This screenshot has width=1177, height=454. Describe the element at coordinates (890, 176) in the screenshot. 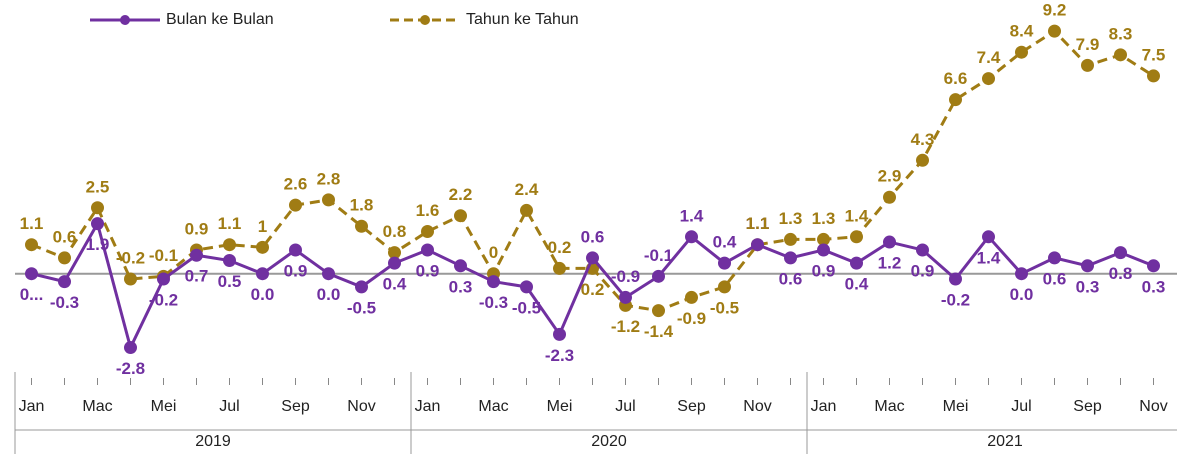

I see `data-label: 2.9` at that location.